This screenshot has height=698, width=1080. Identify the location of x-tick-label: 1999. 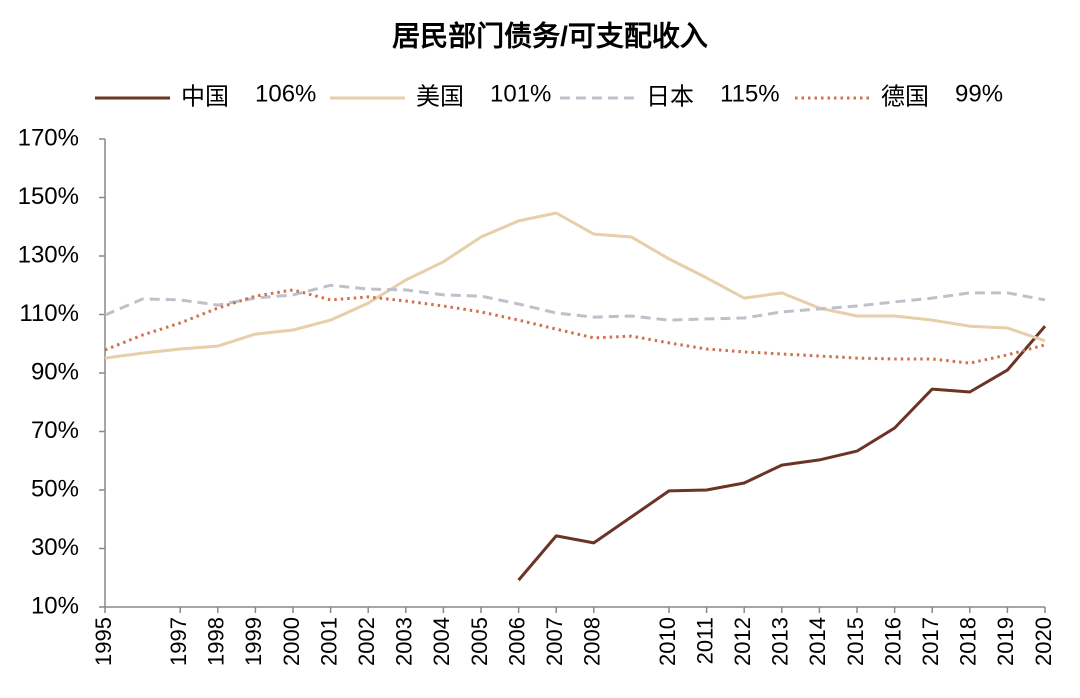
(253, 641).